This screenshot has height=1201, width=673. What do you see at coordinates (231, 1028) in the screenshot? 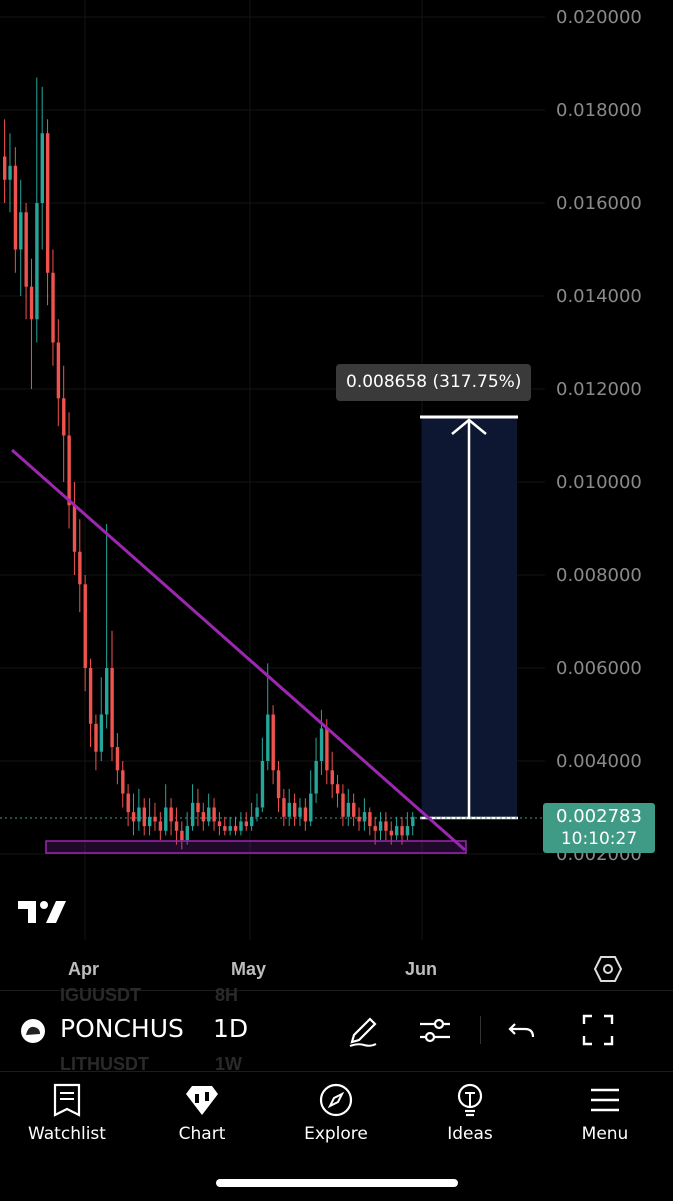
I see `interval-selector: 1D` at bounding box center [231, 1028].